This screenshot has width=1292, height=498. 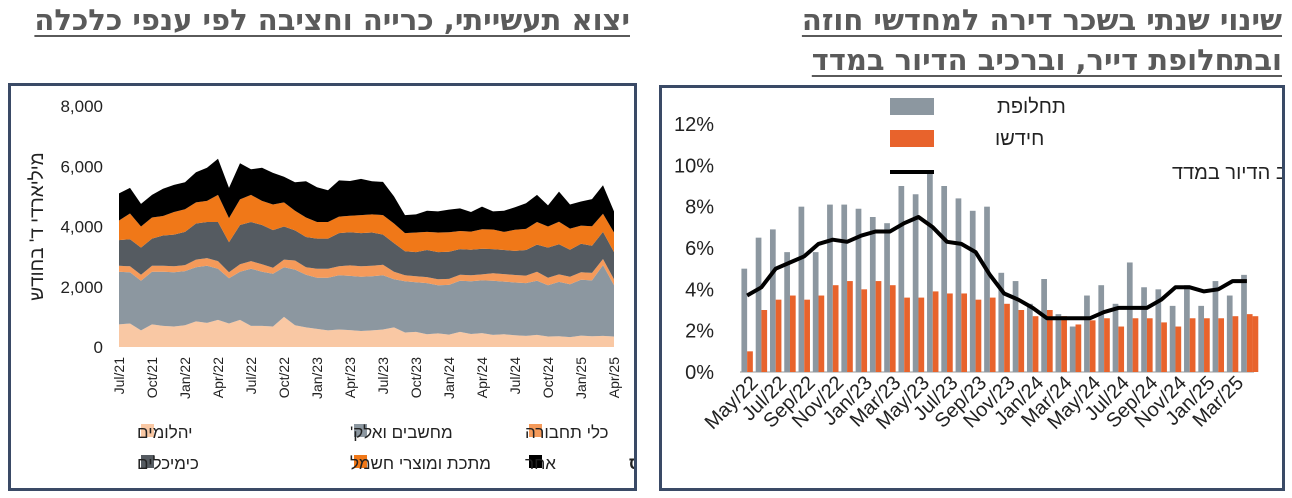 I want to click on x-tick-label: Oct/24, so click(x=548, y=377).